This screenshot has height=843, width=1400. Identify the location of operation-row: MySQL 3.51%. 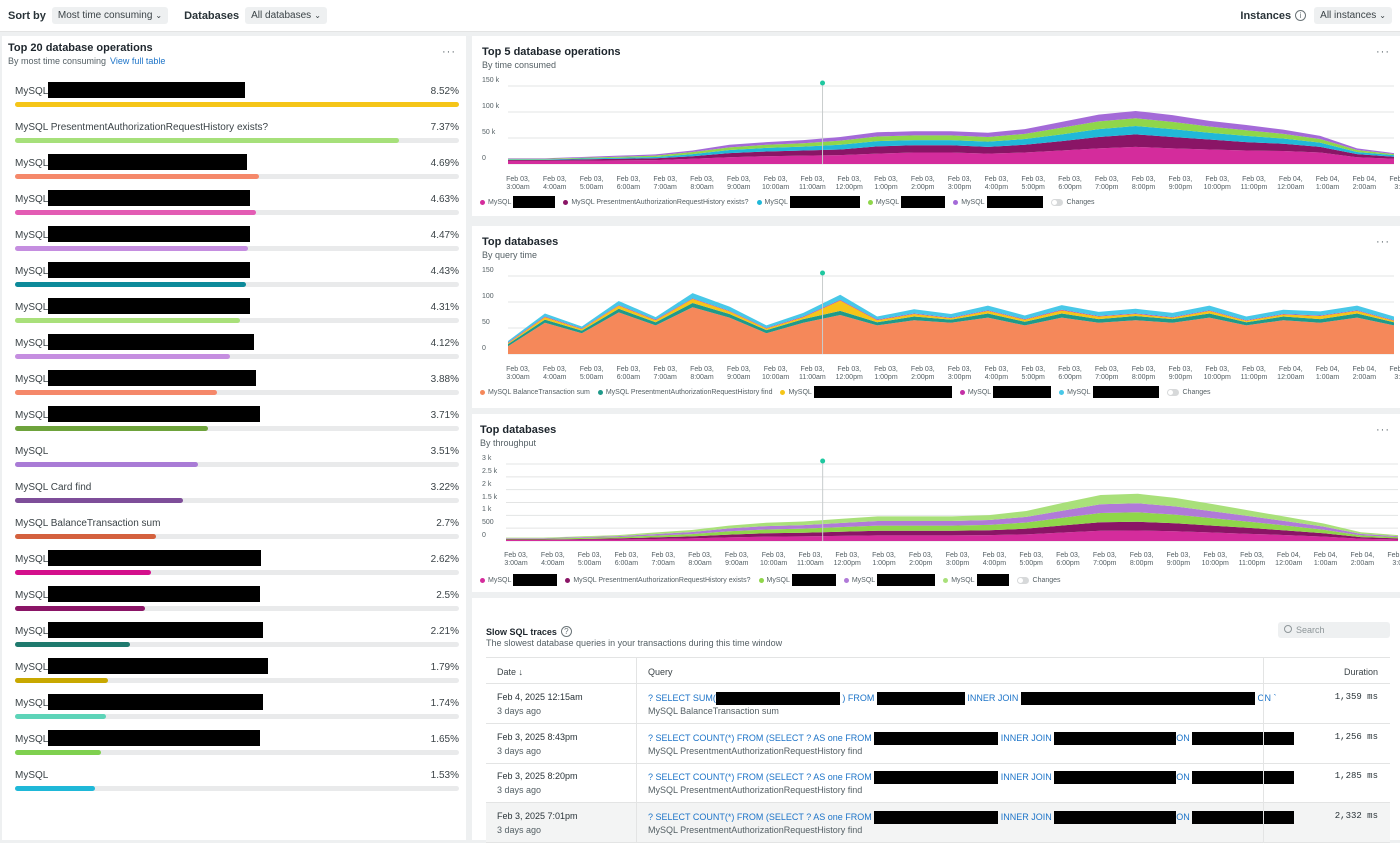
(237, 464).